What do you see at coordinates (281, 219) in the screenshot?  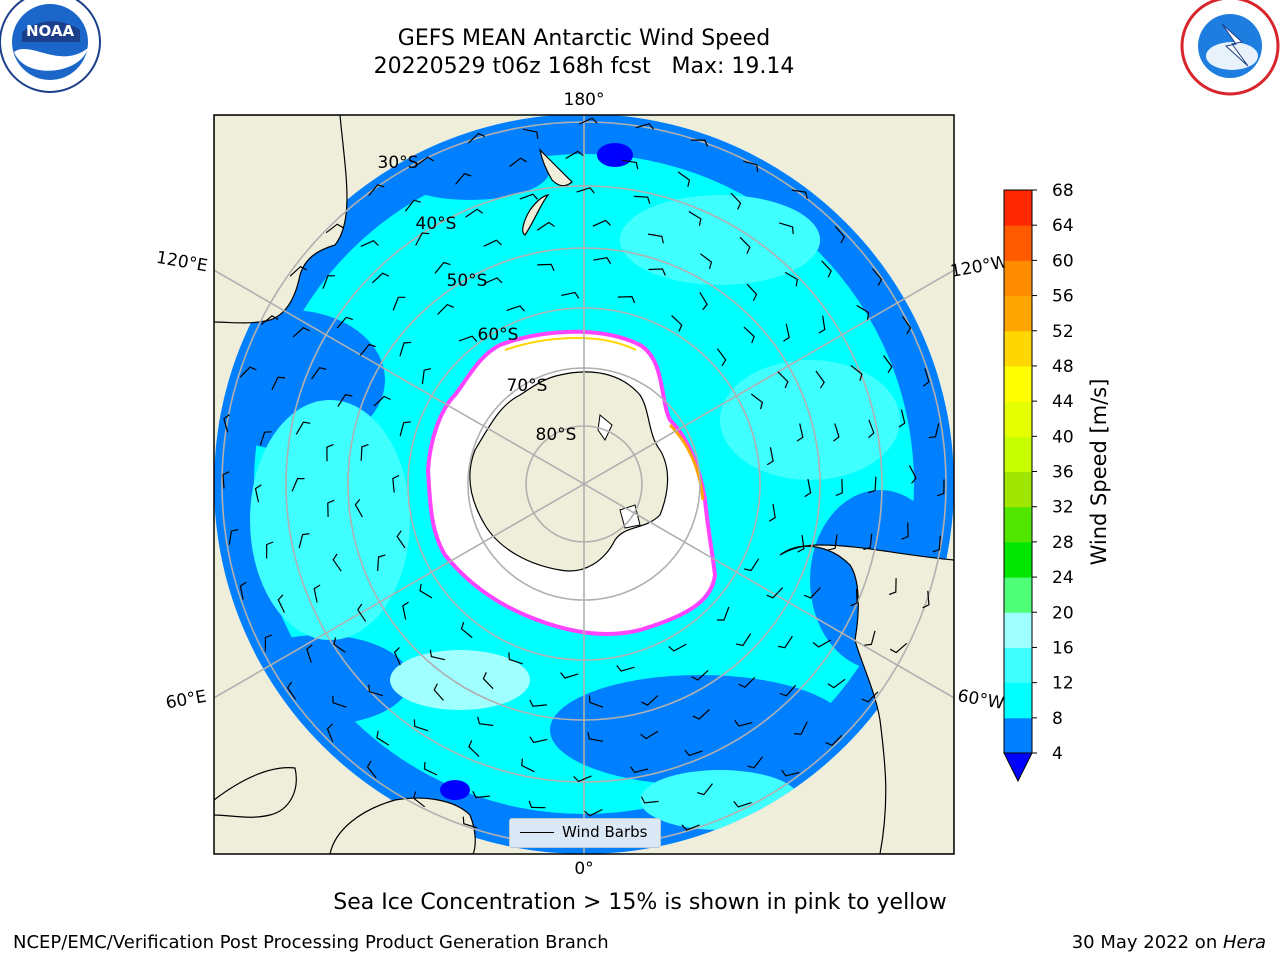 I see `australia` at bounding box center [281, 219].